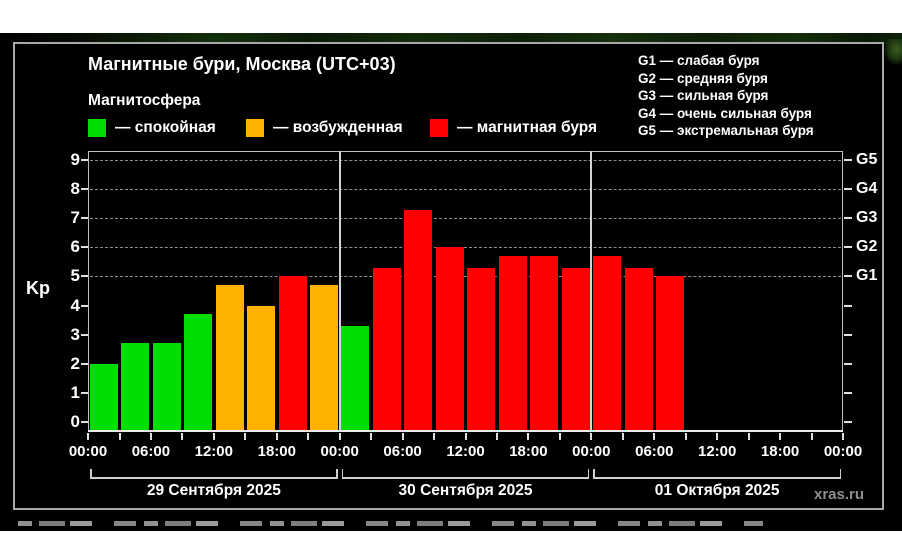 The height and width of the screenshot is (557, 902). I want to click on y-tick-label: 4, so click(75, 305).